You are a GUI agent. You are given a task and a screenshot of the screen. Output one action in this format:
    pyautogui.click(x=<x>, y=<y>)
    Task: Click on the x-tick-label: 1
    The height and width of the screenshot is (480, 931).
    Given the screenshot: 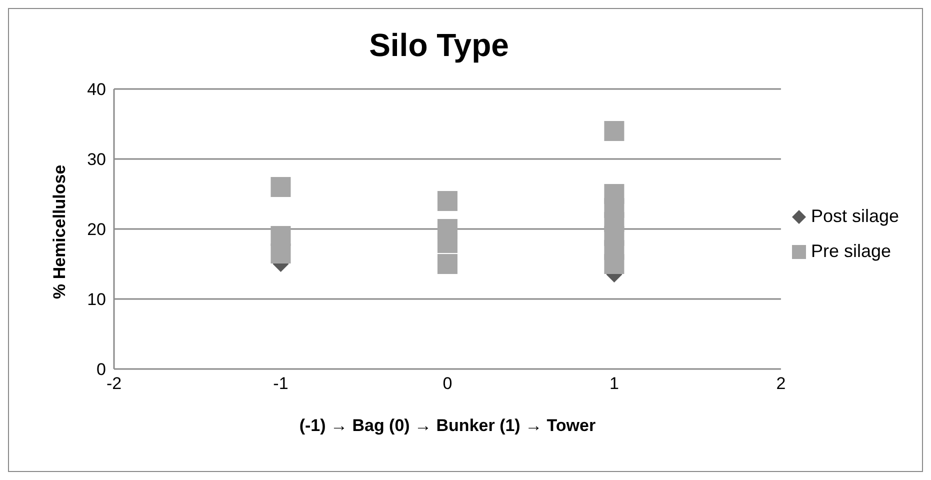 What is the action you would take?
    pyautogui.click(x=614, y=384)
    